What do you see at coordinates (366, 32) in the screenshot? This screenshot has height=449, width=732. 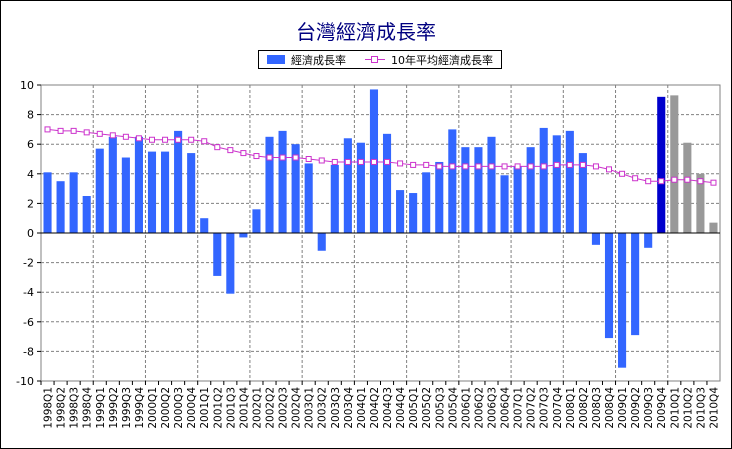 I see `chart-title: 台灣經濟成長率` at bounding box center [366, 32].